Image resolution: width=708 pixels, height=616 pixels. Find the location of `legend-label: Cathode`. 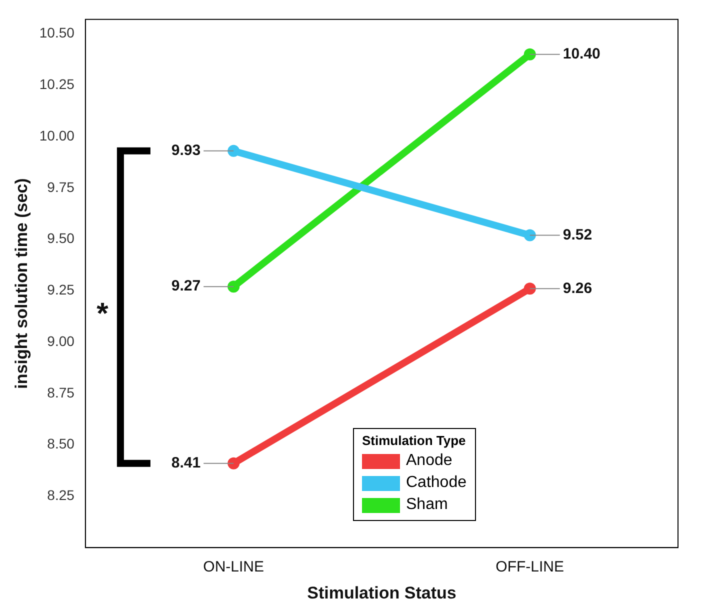

legend-label: Cathode is located at coordinates (436, 483).